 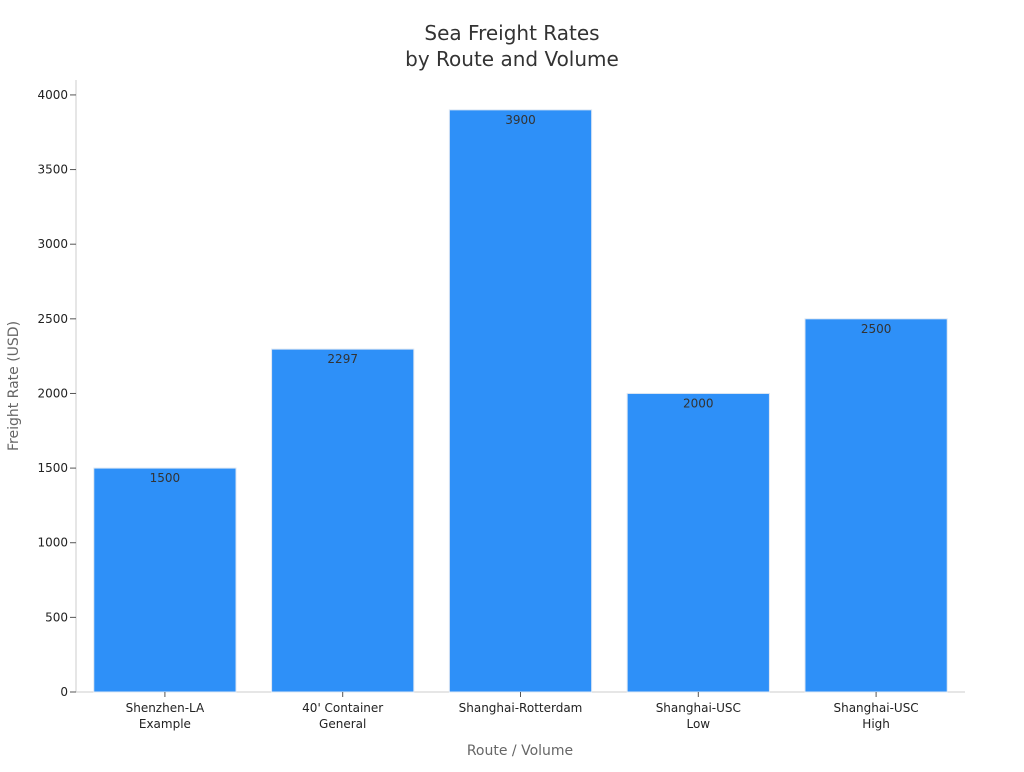 I want to click on y-axis-label: Freight Rate (USD), so click(x=14, y=386).